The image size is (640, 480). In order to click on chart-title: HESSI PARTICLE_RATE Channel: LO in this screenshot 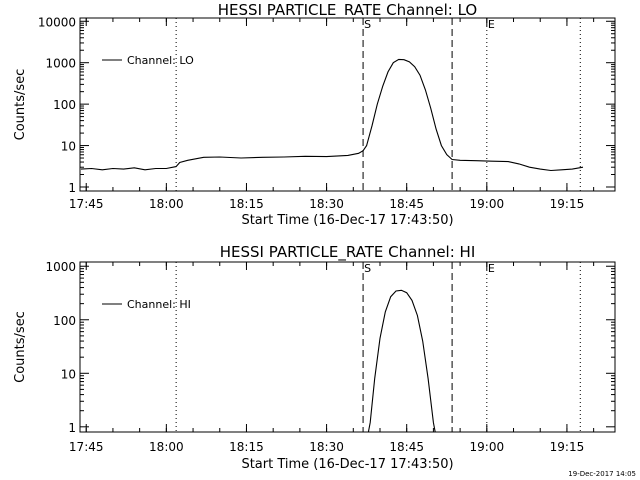, I will do `click(347, 10)`.